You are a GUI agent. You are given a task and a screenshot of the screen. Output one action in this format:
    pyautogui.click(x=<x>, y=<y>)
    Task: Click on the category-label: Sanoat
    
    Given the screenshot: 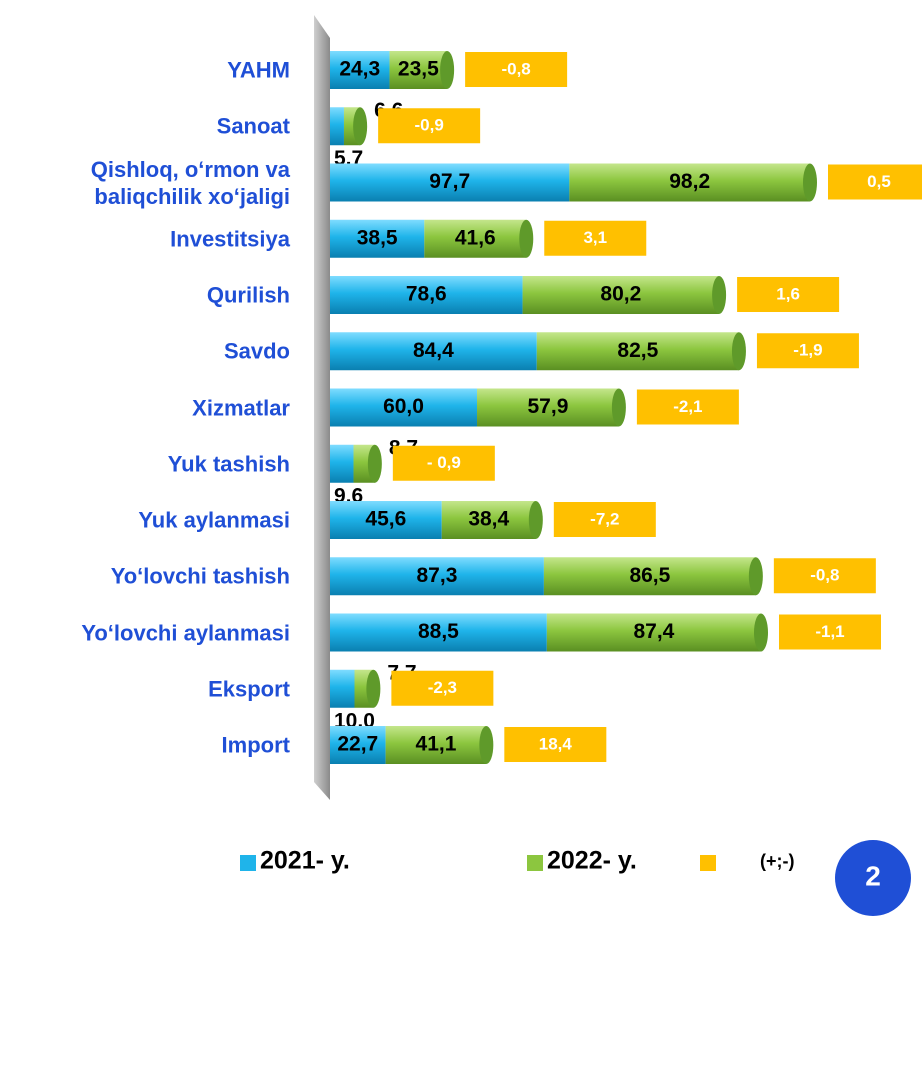 What is the action you would take?
    pyautogui.click(x=253, y=126)
    